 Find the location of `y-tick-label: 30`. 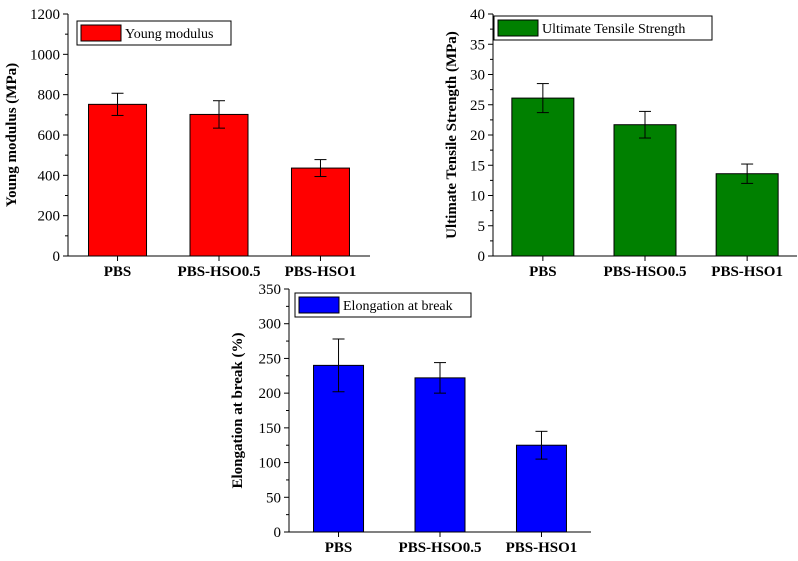

y-tick-label: 30 is located at coordinates (477, 76).